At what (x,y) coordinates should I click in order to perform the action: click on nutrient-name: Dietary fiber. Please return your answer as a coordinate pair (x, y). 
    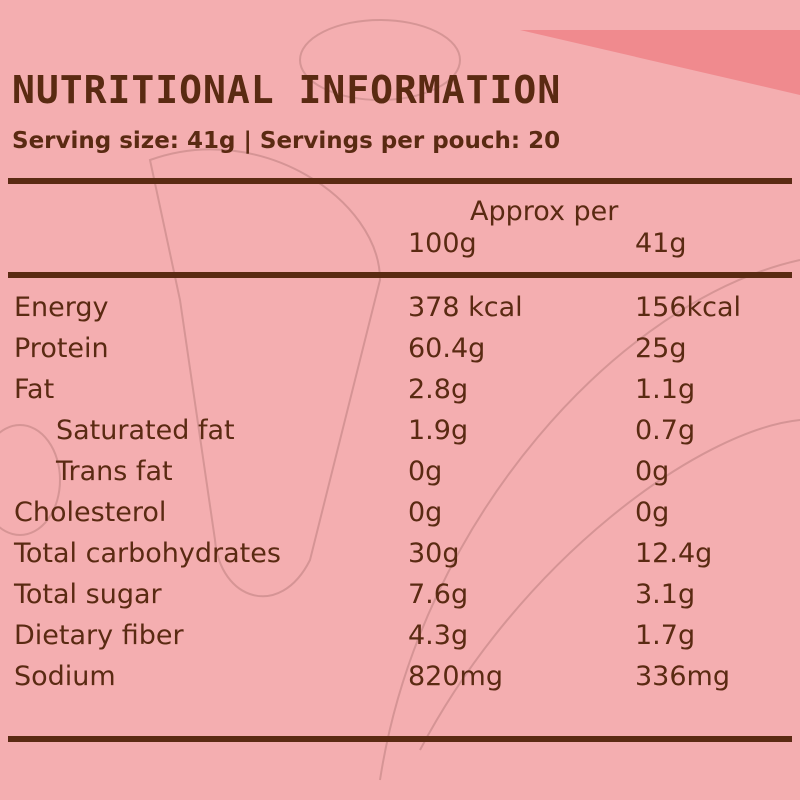
    Looking at the image, I should click on (99, 635).